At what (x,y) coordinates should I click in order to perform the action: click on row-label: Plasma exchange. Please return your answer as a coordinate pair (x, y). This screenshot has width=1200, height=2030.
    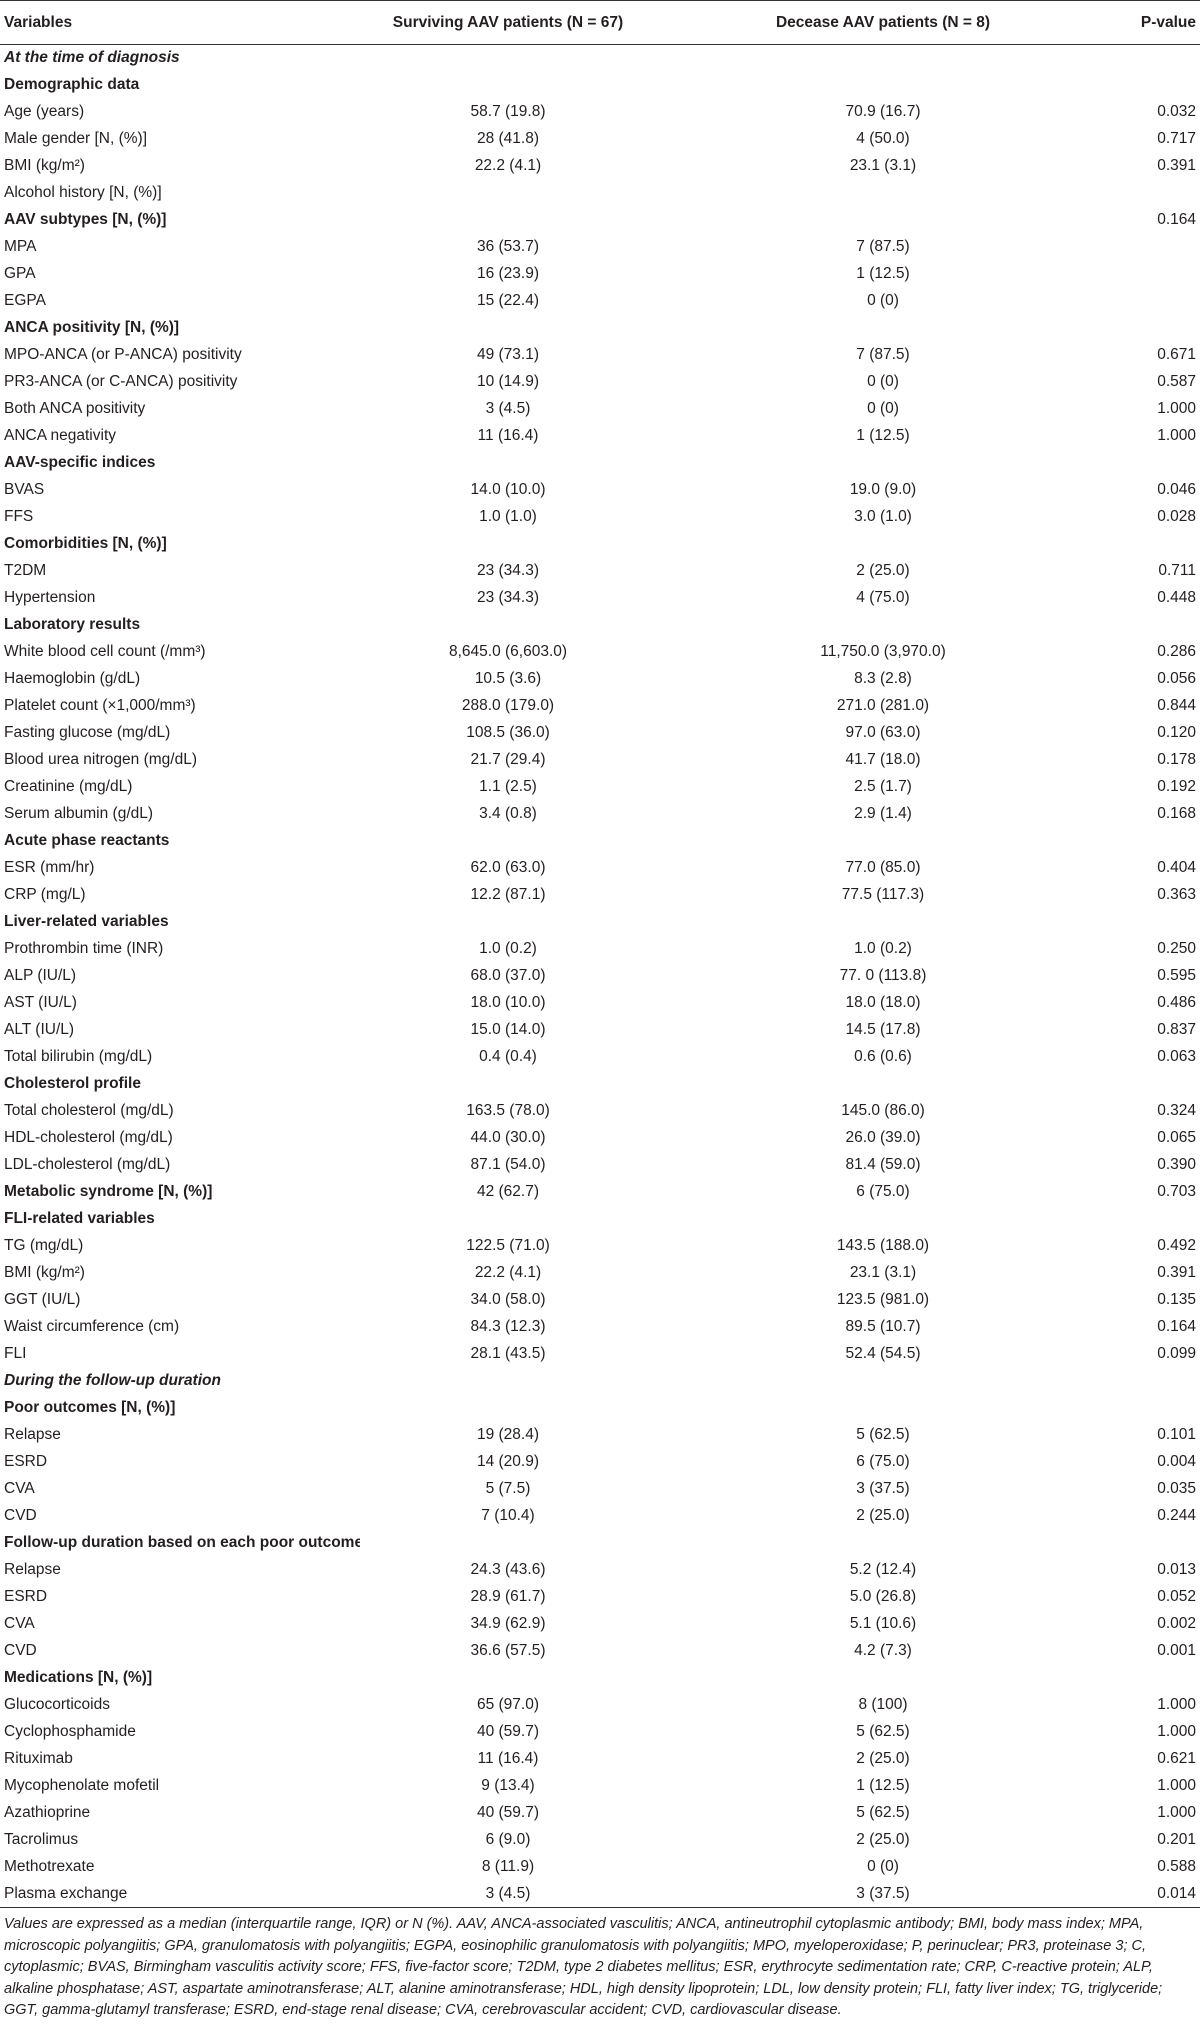
    Looking at the image, I should click on (66, 1893).